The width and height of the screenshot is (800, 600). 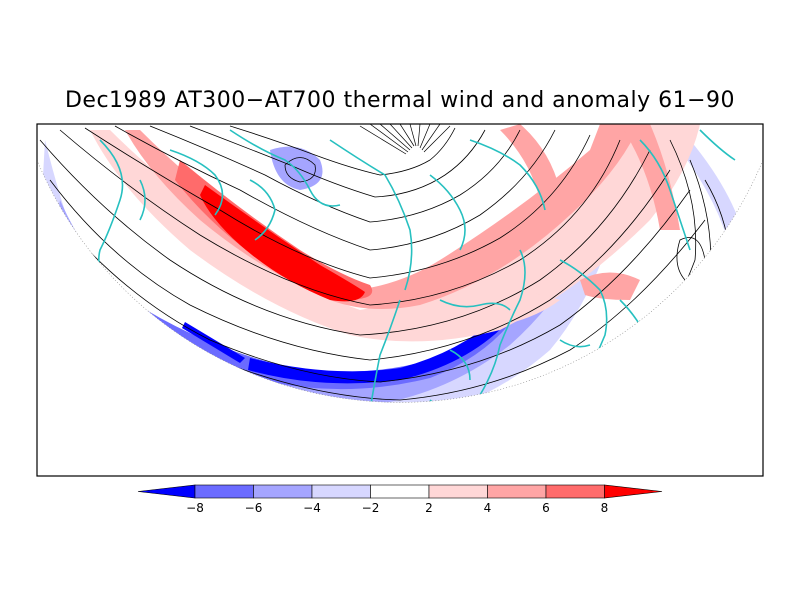 What do you see at coordinates (546, 508) in the screenshot?
I see `colorbar-tick-label: 6` at bounding box center [546, 508].